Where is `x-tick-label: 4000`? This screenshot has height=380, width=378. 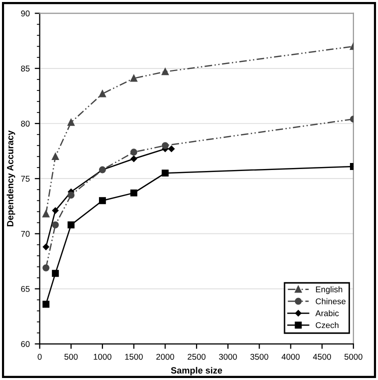
x-tick-label: 4000 is located at coordinates (291, 357).